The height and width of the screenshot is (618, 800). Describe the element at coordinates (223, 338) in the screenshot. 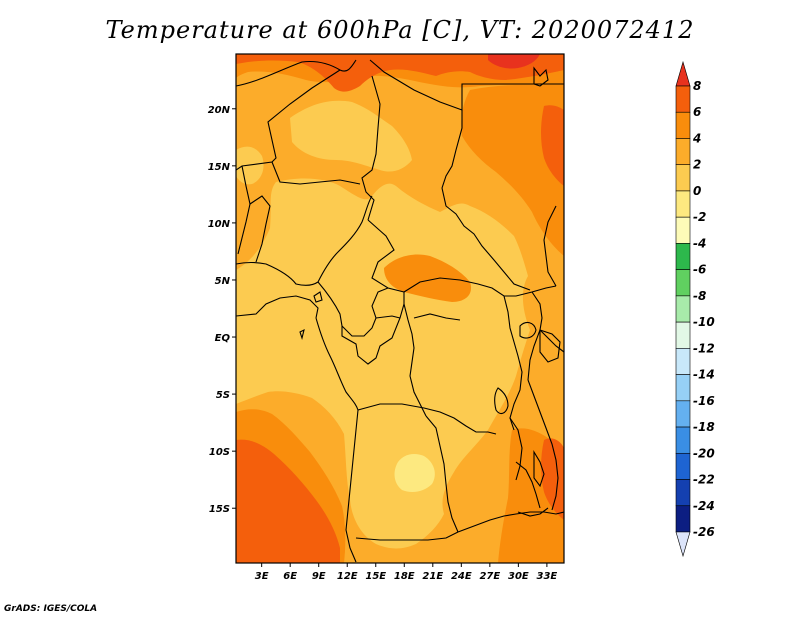

I see `lat-tick-label: EQ` at that location.